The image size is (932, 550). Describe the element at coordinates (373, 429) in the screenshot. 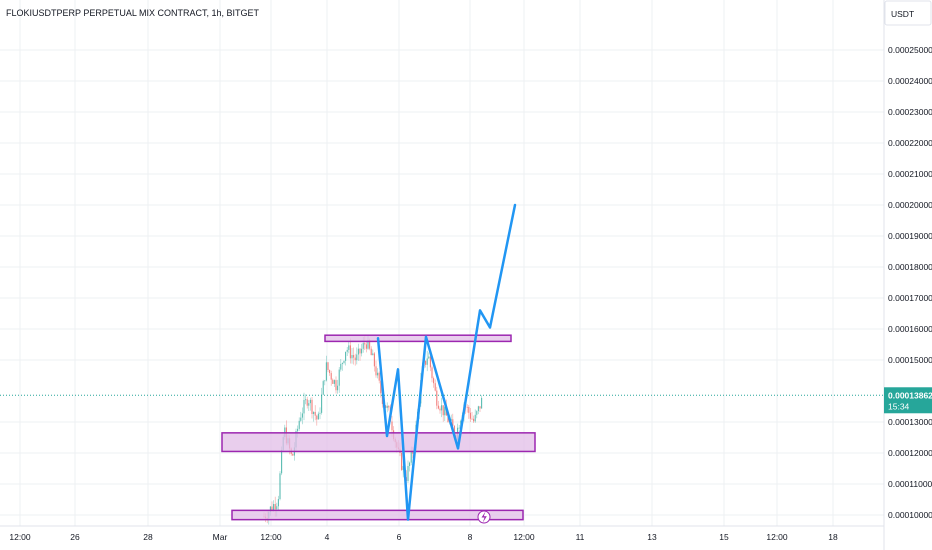

I see `candlesticks` at that location.